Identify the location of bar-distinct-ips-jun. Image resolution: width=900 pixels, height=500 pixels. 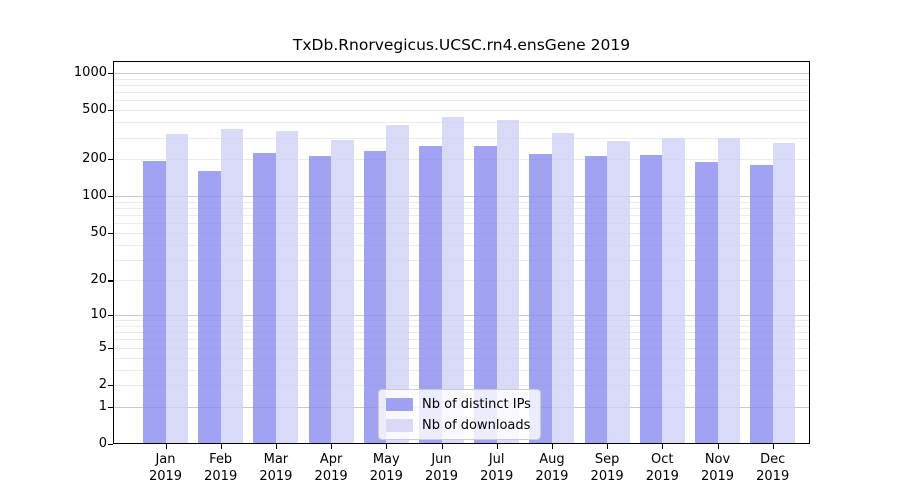
(430, 294).